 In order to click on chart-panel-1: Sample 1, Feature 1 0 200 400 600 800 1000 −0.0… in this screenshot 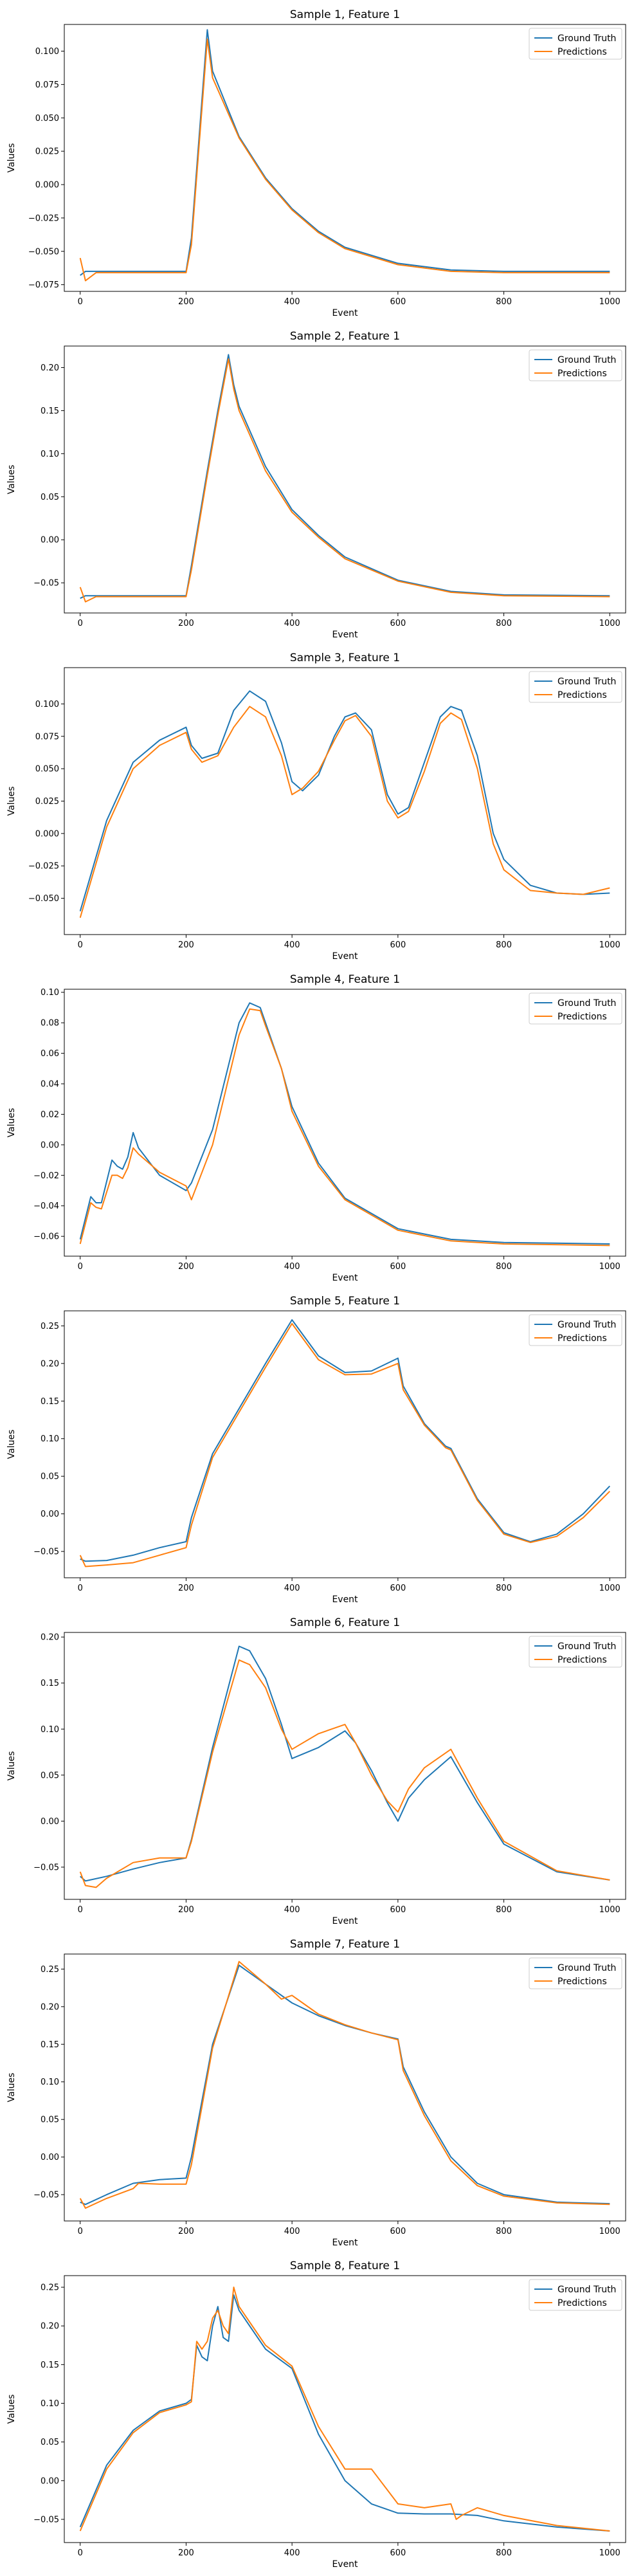, I will do `click(316, 163)`.